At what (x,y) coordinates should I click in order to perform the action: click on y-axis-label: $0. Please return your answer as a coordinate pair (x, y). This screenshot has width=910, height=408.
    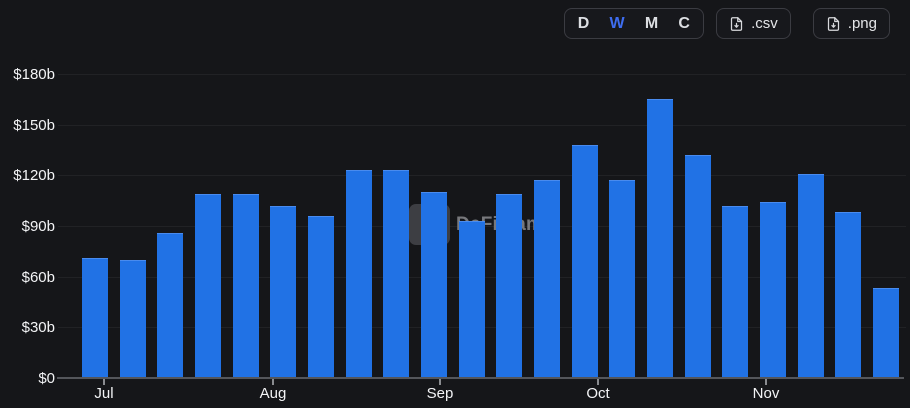
    Looking at the image, I should click on (46, 378).